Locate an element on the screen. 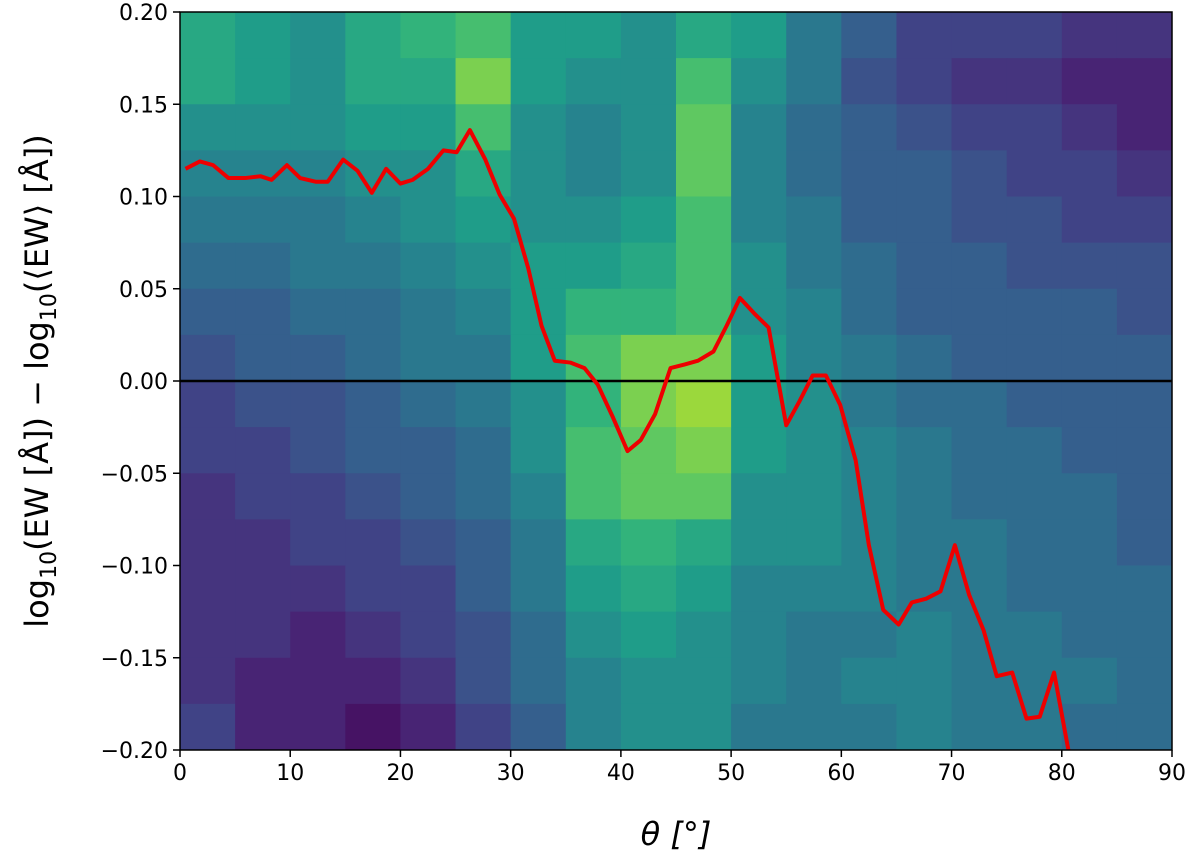  y-tick-label: 0.15 is located at coordinates (143, 105).